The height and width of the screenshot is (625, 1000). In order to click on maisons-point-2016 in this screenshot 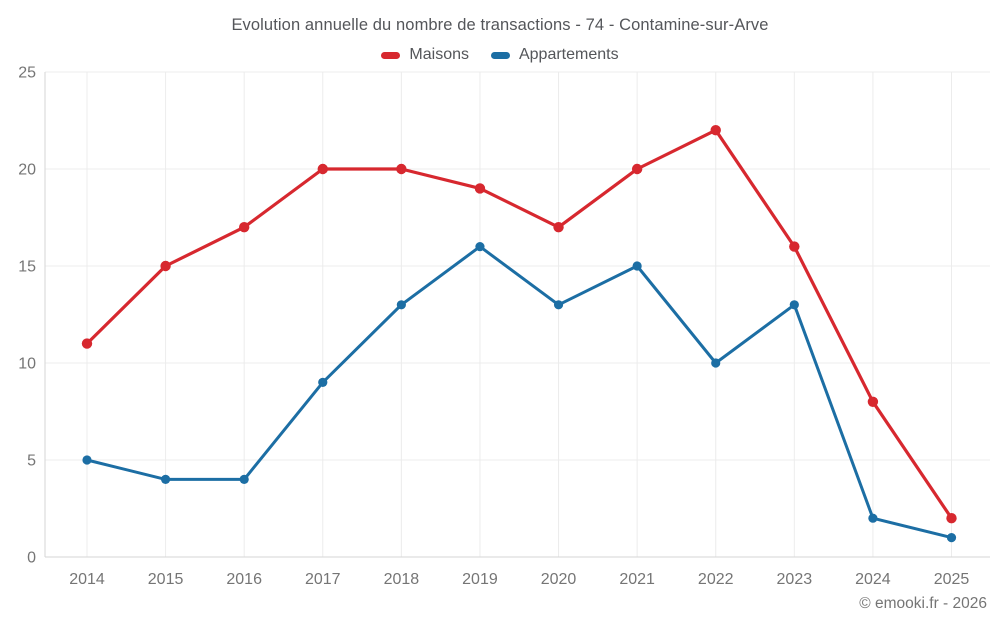, I will do `click(244, 227)`.